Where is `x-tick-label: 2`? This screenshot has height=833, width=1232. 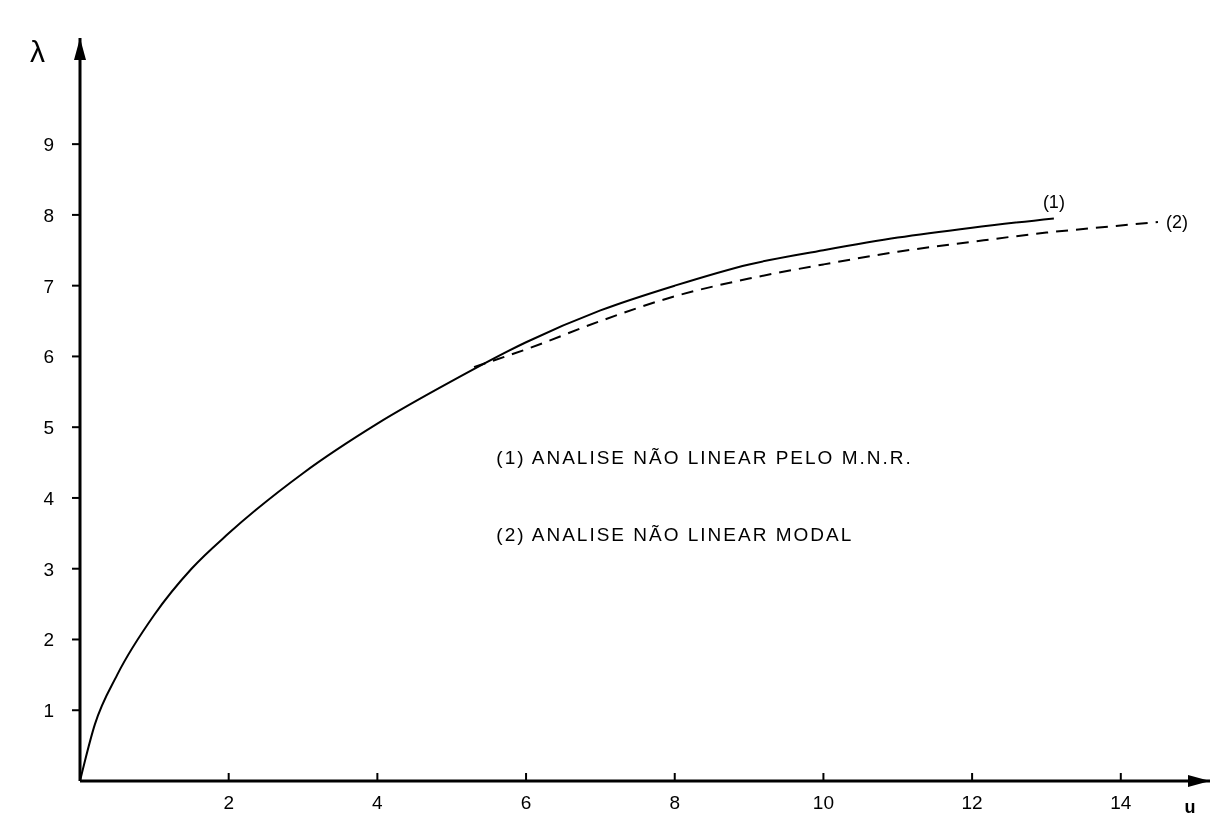 x-tick-label: 2 is located at coordinates (228, 802).